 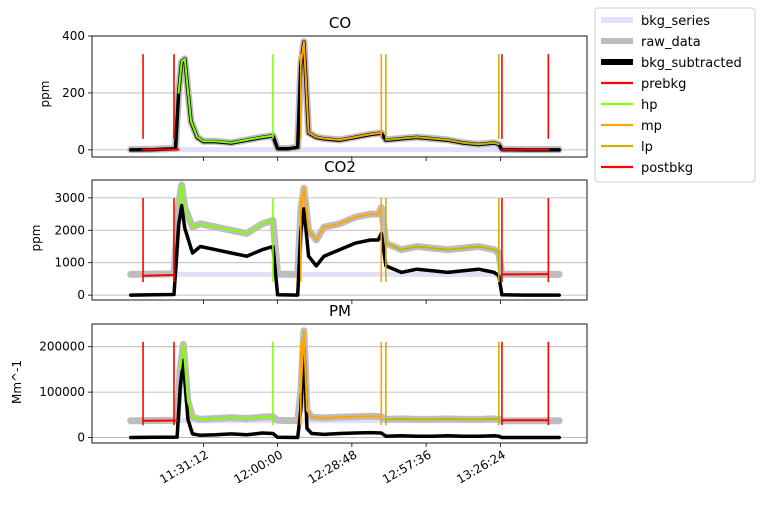 What do you see at coordinates (651, 126) in the screenshot?
I see `legend-label-mp: mp` at bounding box center [651, 126].